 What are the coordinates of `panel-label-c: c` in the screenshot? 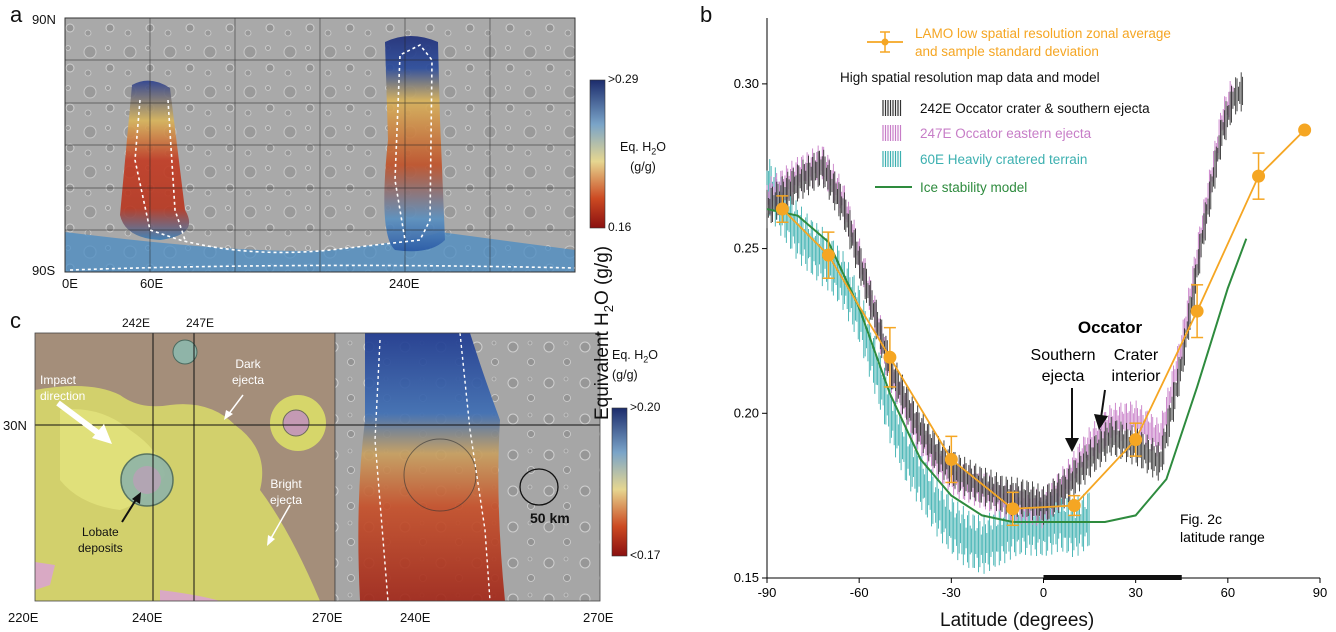 It's located at (15, 320).